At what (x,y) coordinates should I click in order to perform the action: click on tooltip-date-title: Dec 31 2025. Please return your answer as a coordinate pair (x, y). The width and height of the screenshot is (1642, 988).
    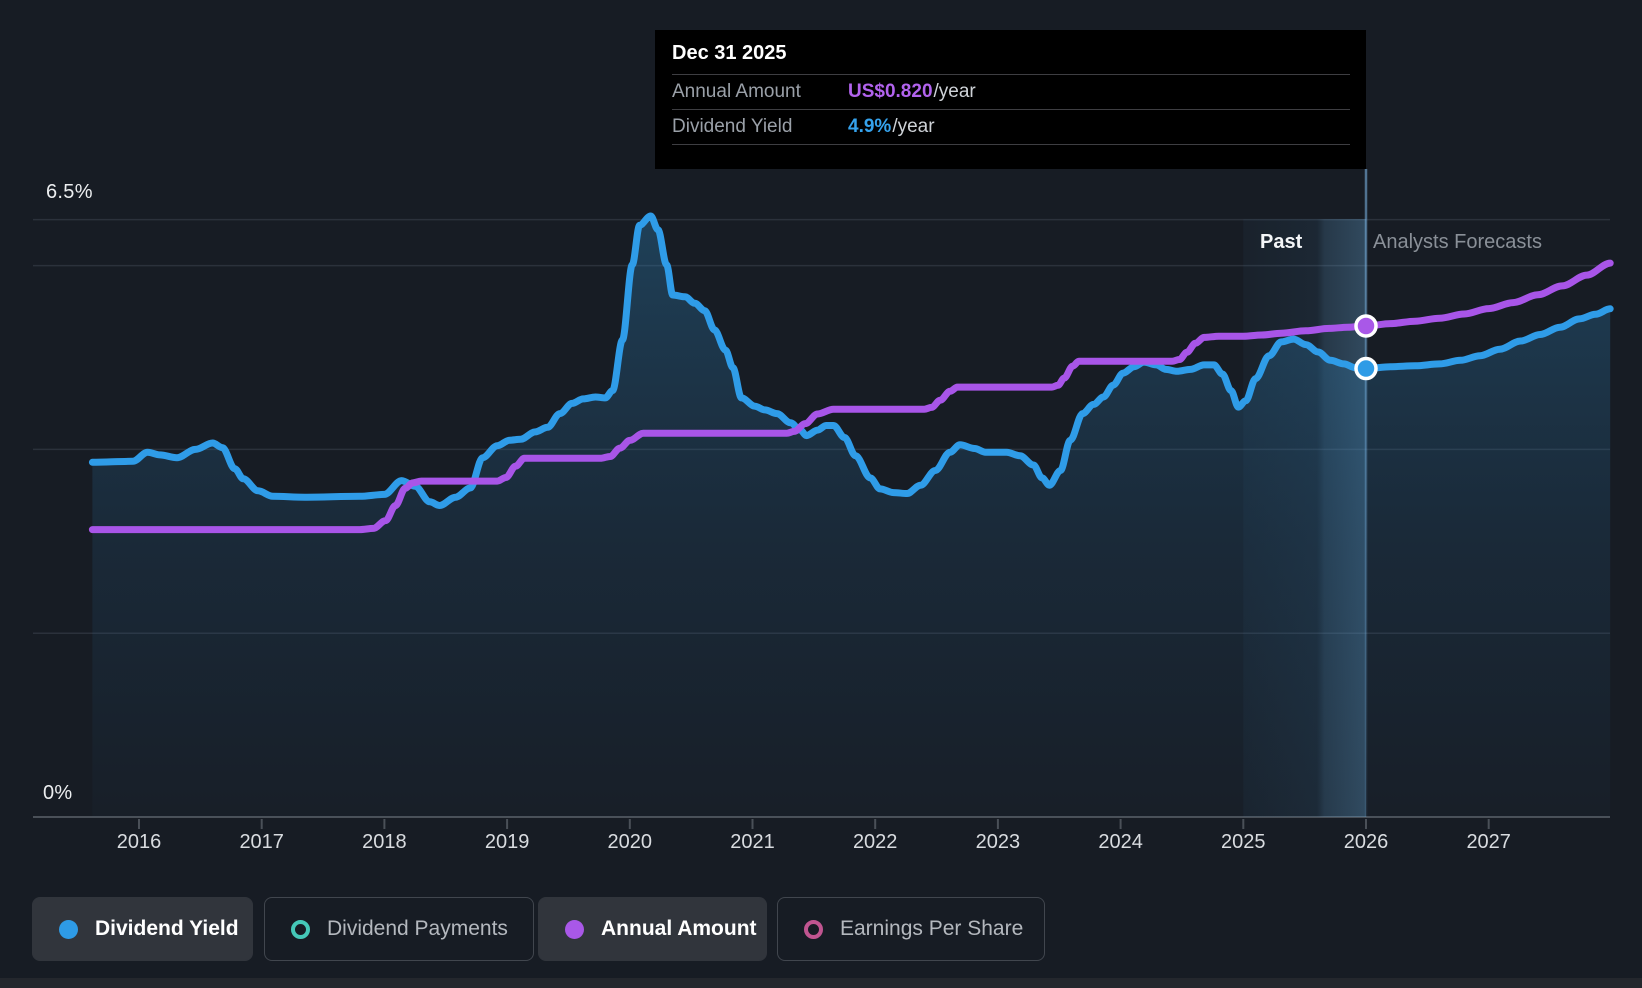
    Looking at the image, I should click on (729, 53).